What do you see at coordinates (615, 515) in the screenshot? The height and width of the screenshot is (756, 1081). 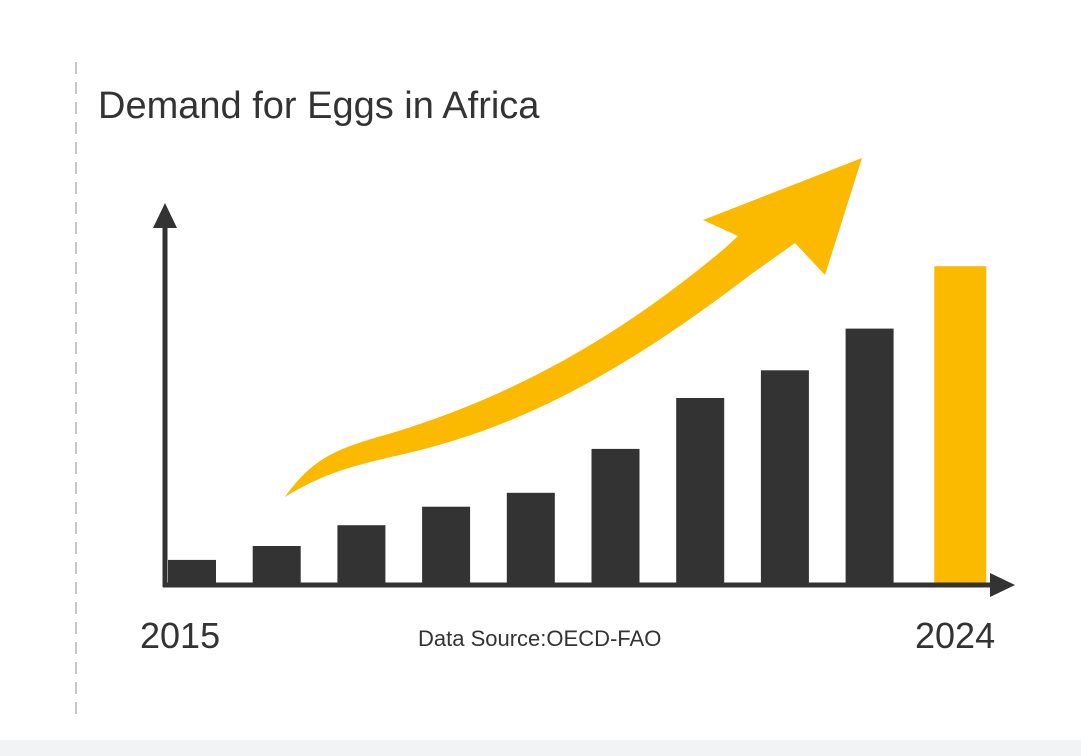 I see `bar-2020` at bounding box center [615, 515].